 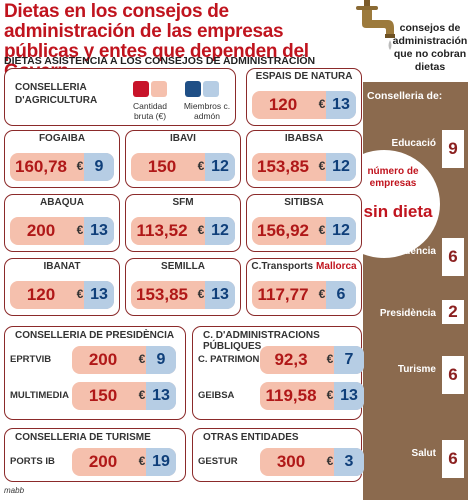 I want to click on amount-value: 150, so click(x=103, y=395).